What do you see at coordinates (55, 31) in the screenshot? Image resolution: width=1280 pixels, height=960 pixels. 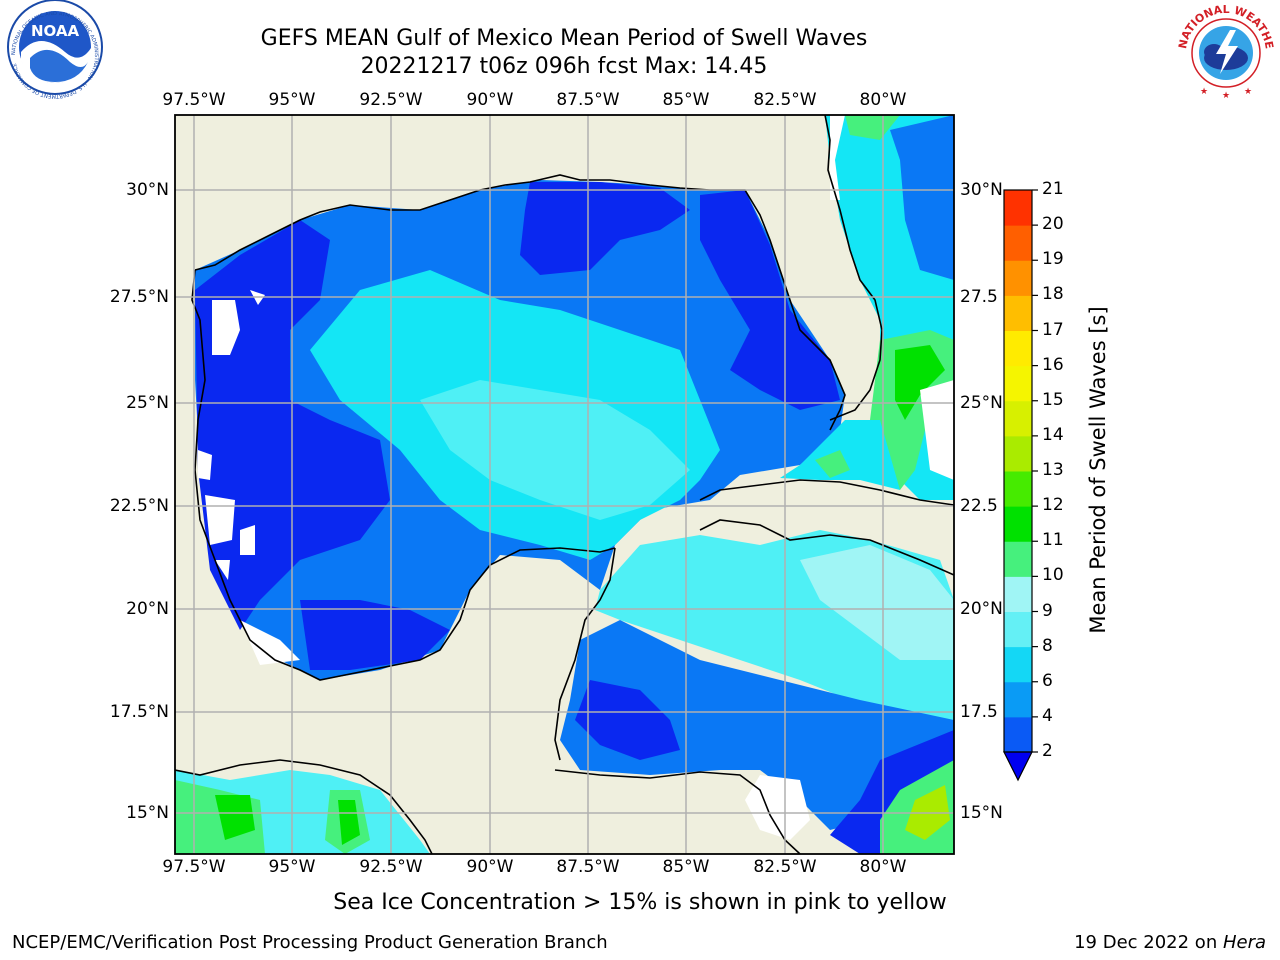 I see `noaa-logo-text: NOAA` at bounding box center [55, 31].